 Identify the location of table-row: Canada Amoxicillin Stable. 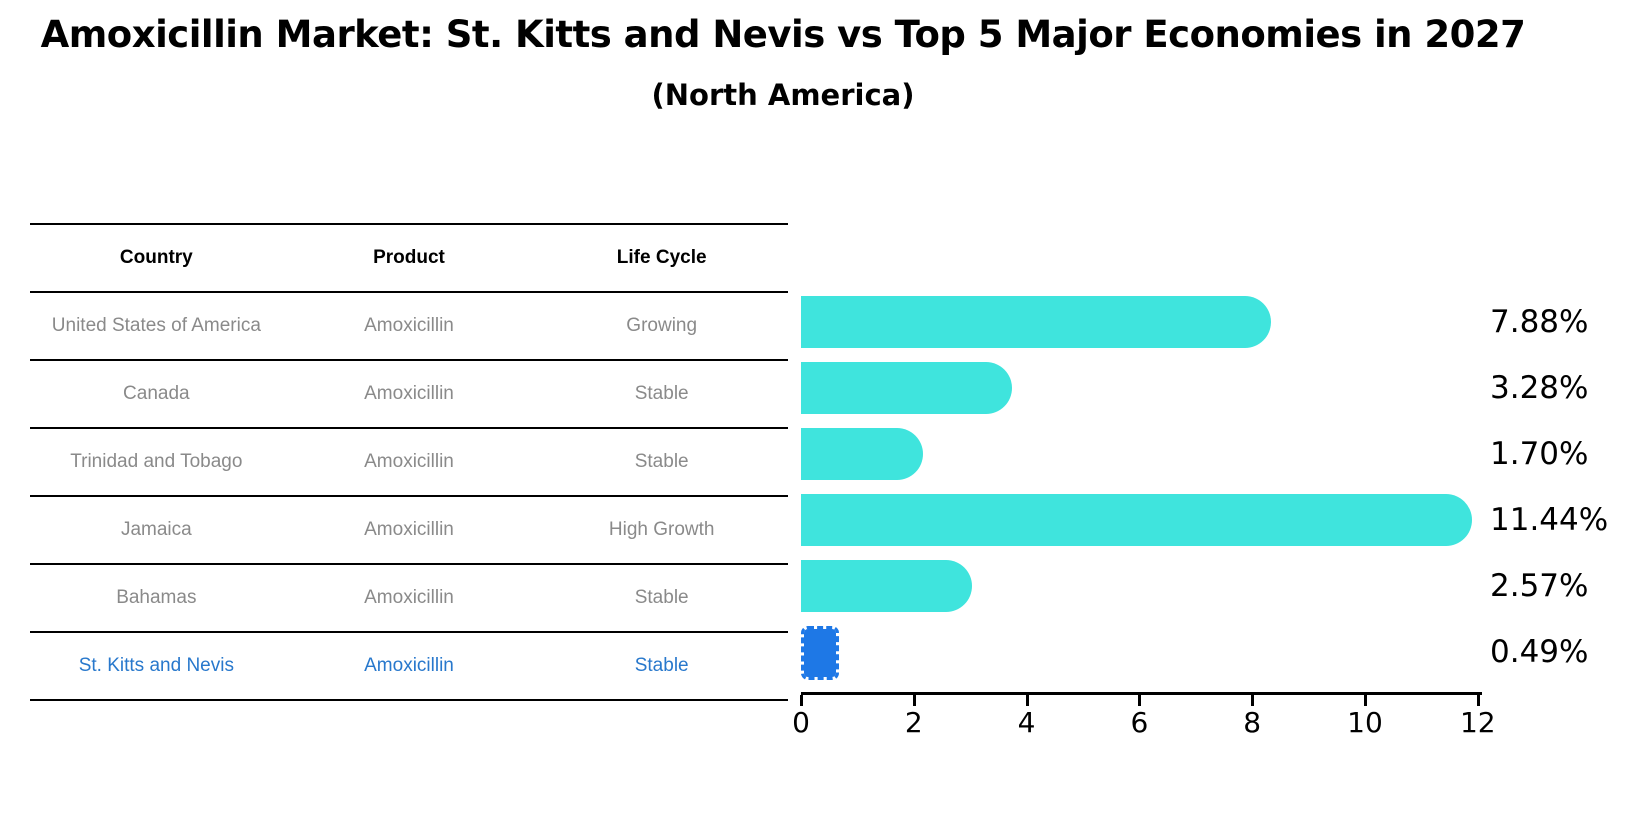
(409, 395).